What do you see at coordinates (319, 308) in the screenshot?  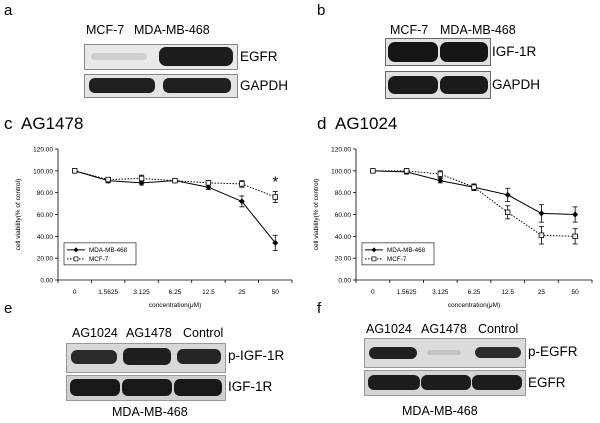 I see `panel-letter-f: f` at bounding box center [319, 308].